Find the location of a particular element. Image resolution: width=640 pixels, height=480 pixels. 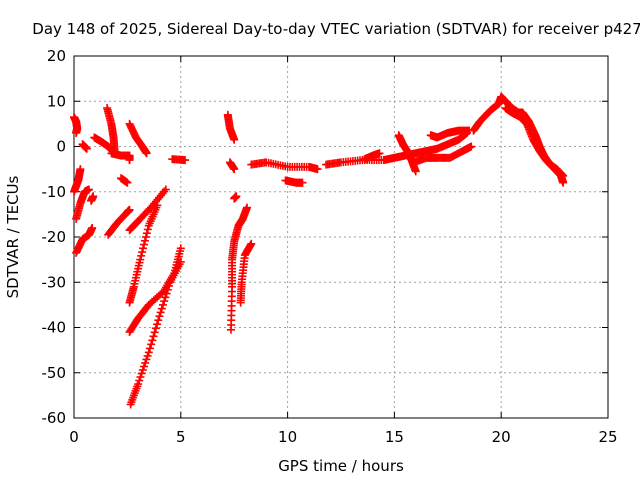

x-tick-label: 25 is located at coordinates (607, 437).